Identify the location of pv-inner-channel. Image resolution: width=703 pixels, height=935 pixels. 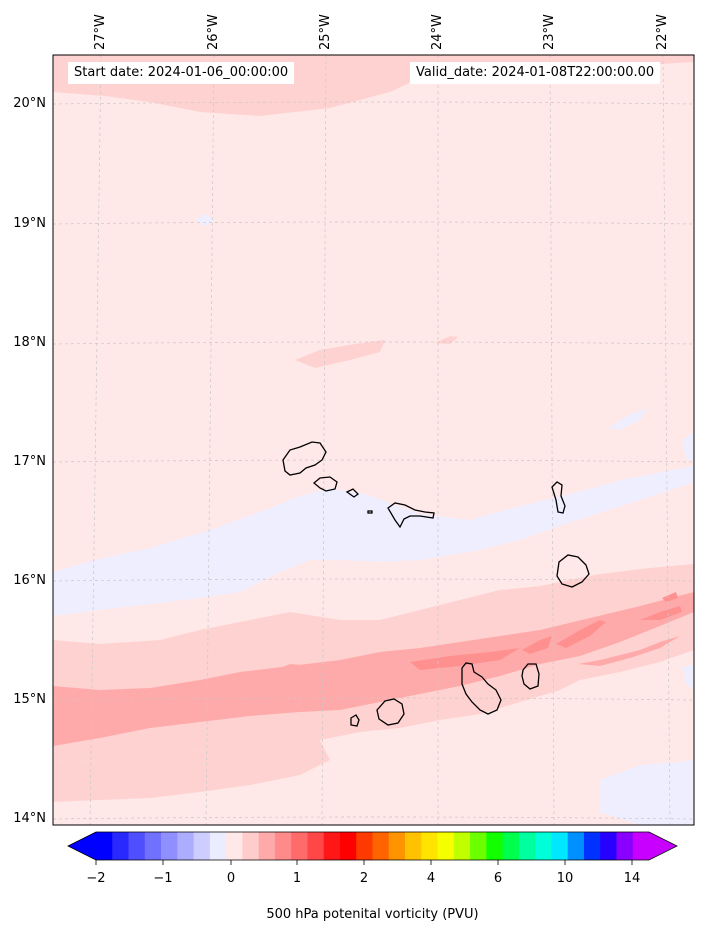
(490, 619).